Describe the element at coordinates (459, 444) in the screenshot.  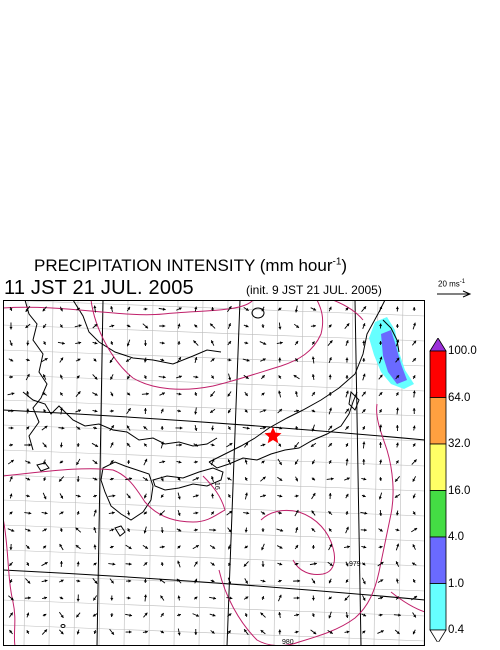
I see `colorbar-label: 32.0` at that location.